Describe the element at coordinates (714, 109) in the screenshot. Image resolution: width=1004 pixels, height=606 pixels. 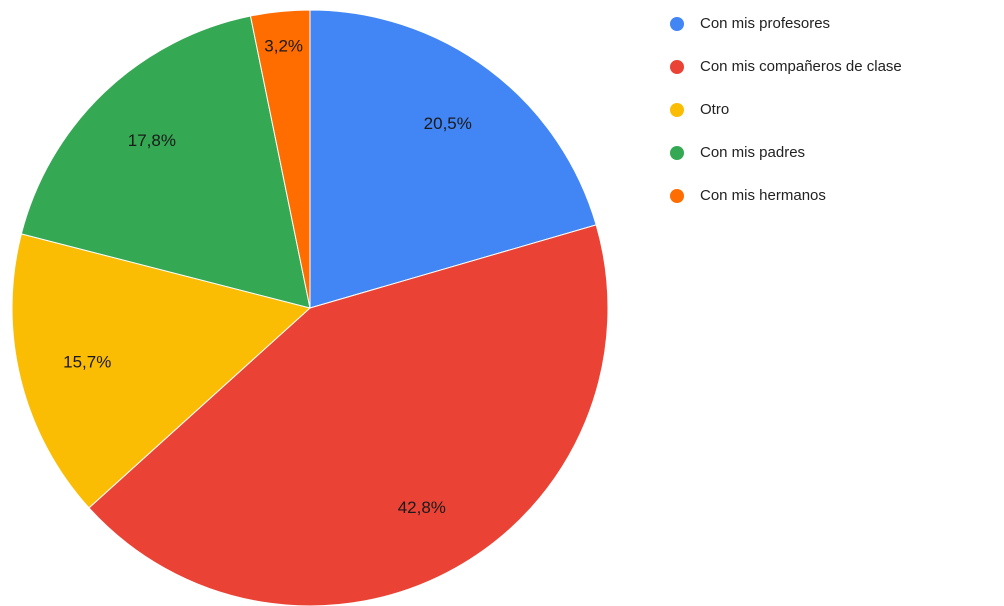
I see `legend-label: Otro` at that location.